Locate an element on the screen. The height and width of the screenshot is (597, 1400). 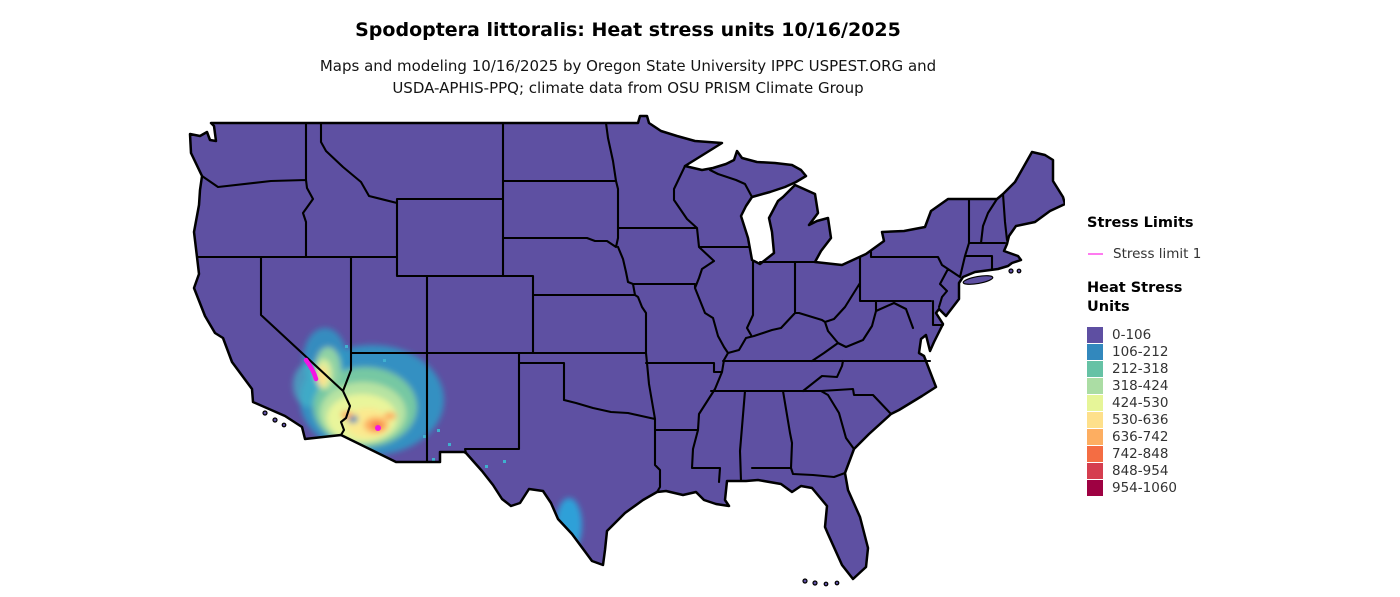
legend-bin-label: 212-318 is located at coordinates (1140, 368).